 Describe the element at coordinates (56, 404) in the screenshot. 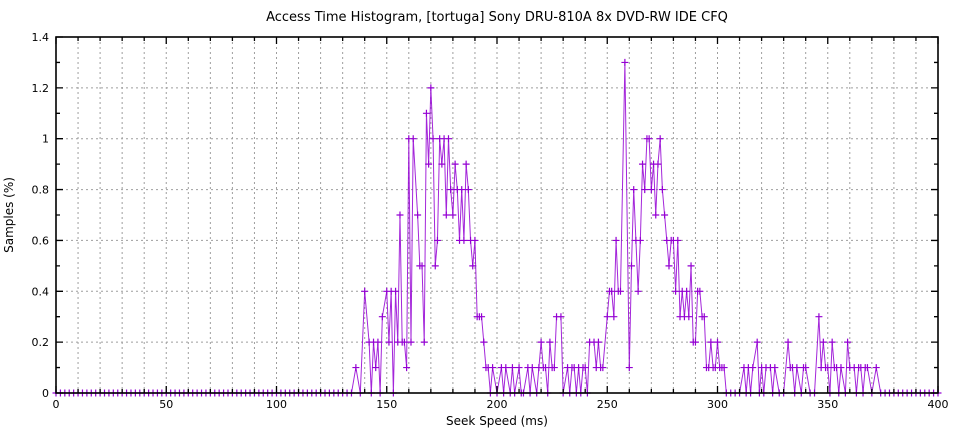

I see `x-tick-label: 0` at that location.